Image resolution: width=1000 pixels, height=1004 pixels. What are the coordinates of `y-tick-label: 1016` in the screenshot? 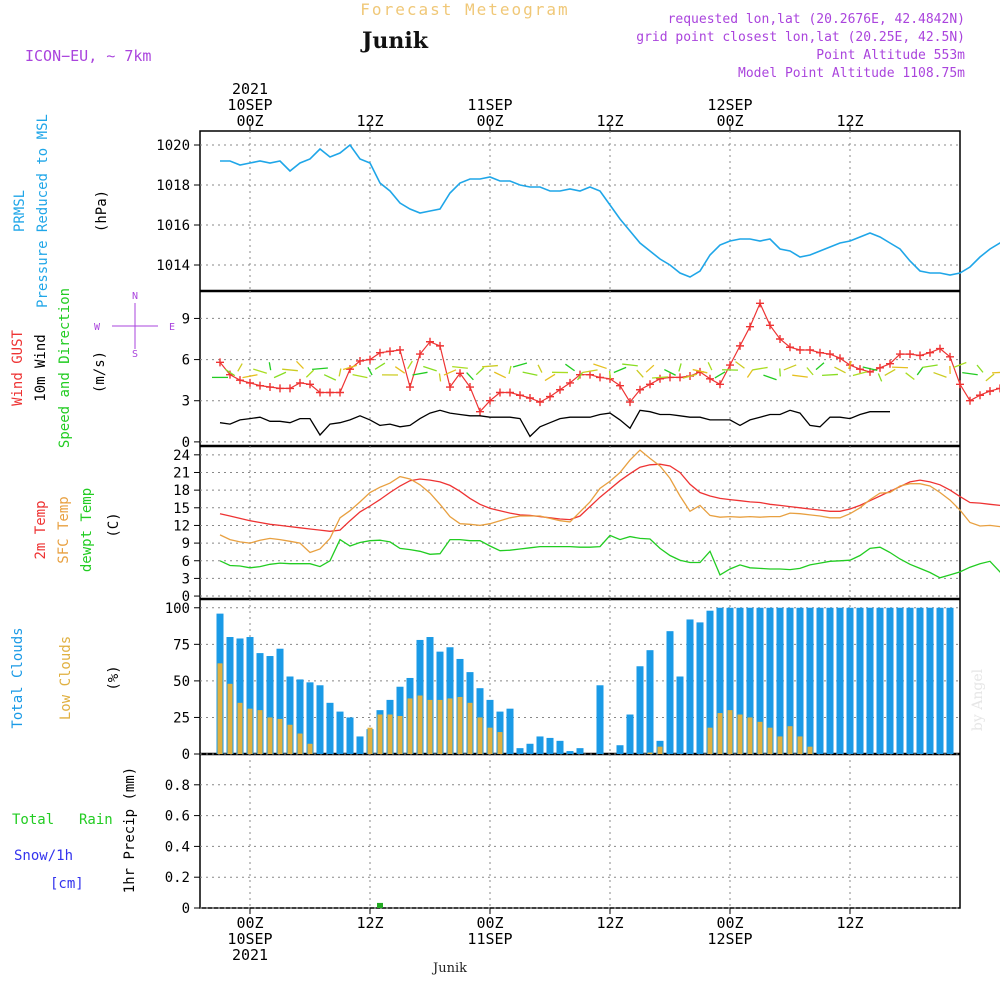 It's located at (173, 226).